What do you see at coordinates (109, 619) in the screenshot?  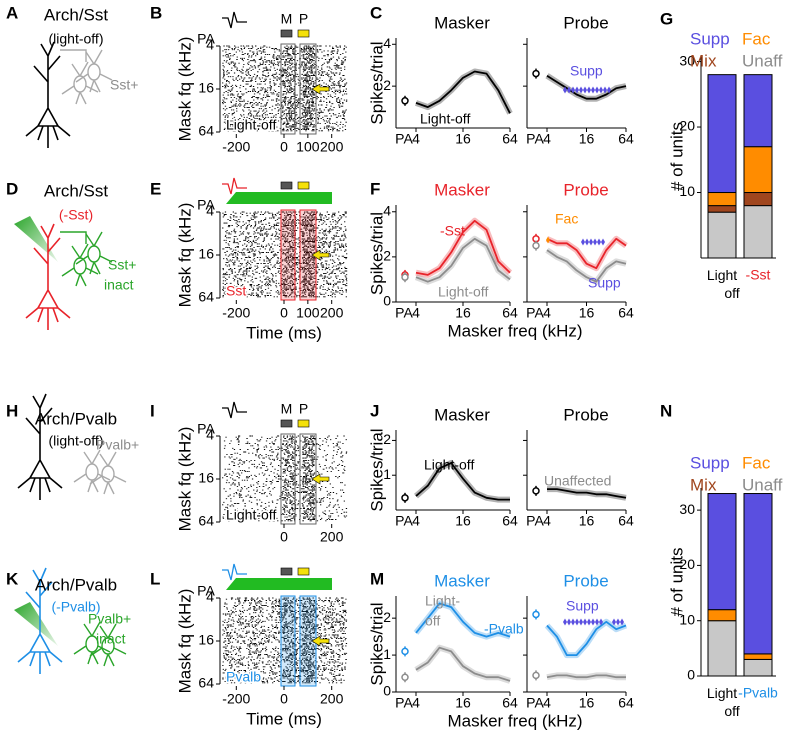 I see `cell-label: Pvalb+` at bounding box center [109, 619].